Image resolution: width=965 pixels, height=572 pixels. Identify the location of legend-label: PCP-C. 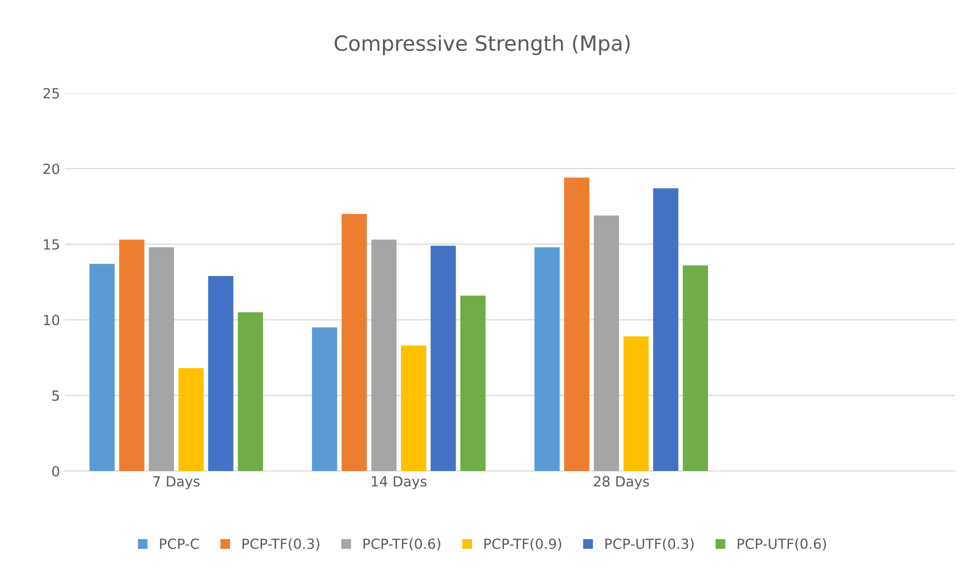
(179, 544).